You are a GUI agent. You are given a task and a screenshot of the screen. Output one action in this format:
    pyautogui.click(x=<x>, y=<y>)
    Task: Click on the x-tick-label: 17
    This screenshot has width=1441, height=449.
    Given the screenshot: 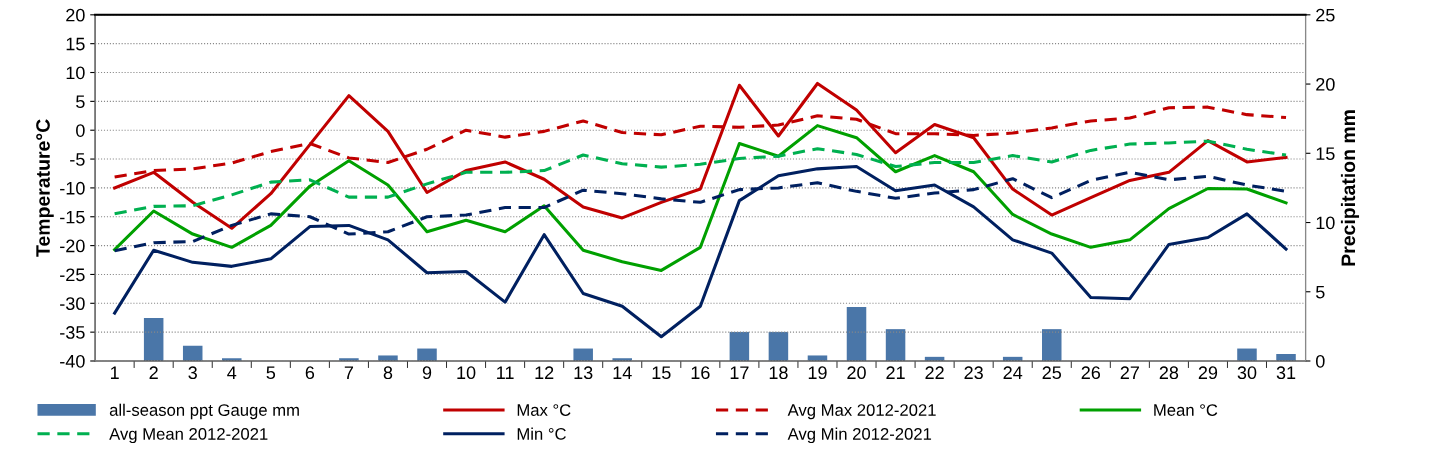 What is the action you would take?
    pyautogui.click(x=739, y=372)
    